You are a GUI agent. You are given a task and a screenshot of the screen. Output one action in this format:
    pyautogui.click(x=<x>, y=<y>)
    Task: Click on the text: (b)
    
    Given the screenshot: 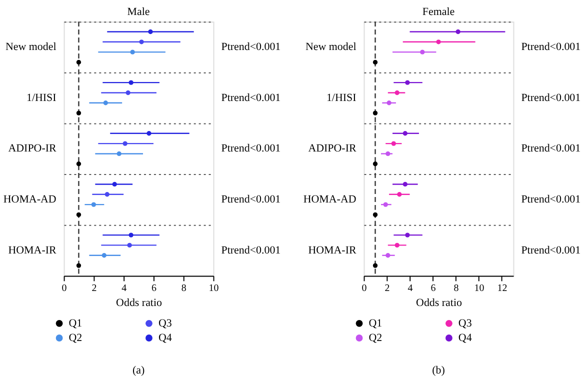 What is the action you would take?
    pyautogui.click(x=439, y=370)
    